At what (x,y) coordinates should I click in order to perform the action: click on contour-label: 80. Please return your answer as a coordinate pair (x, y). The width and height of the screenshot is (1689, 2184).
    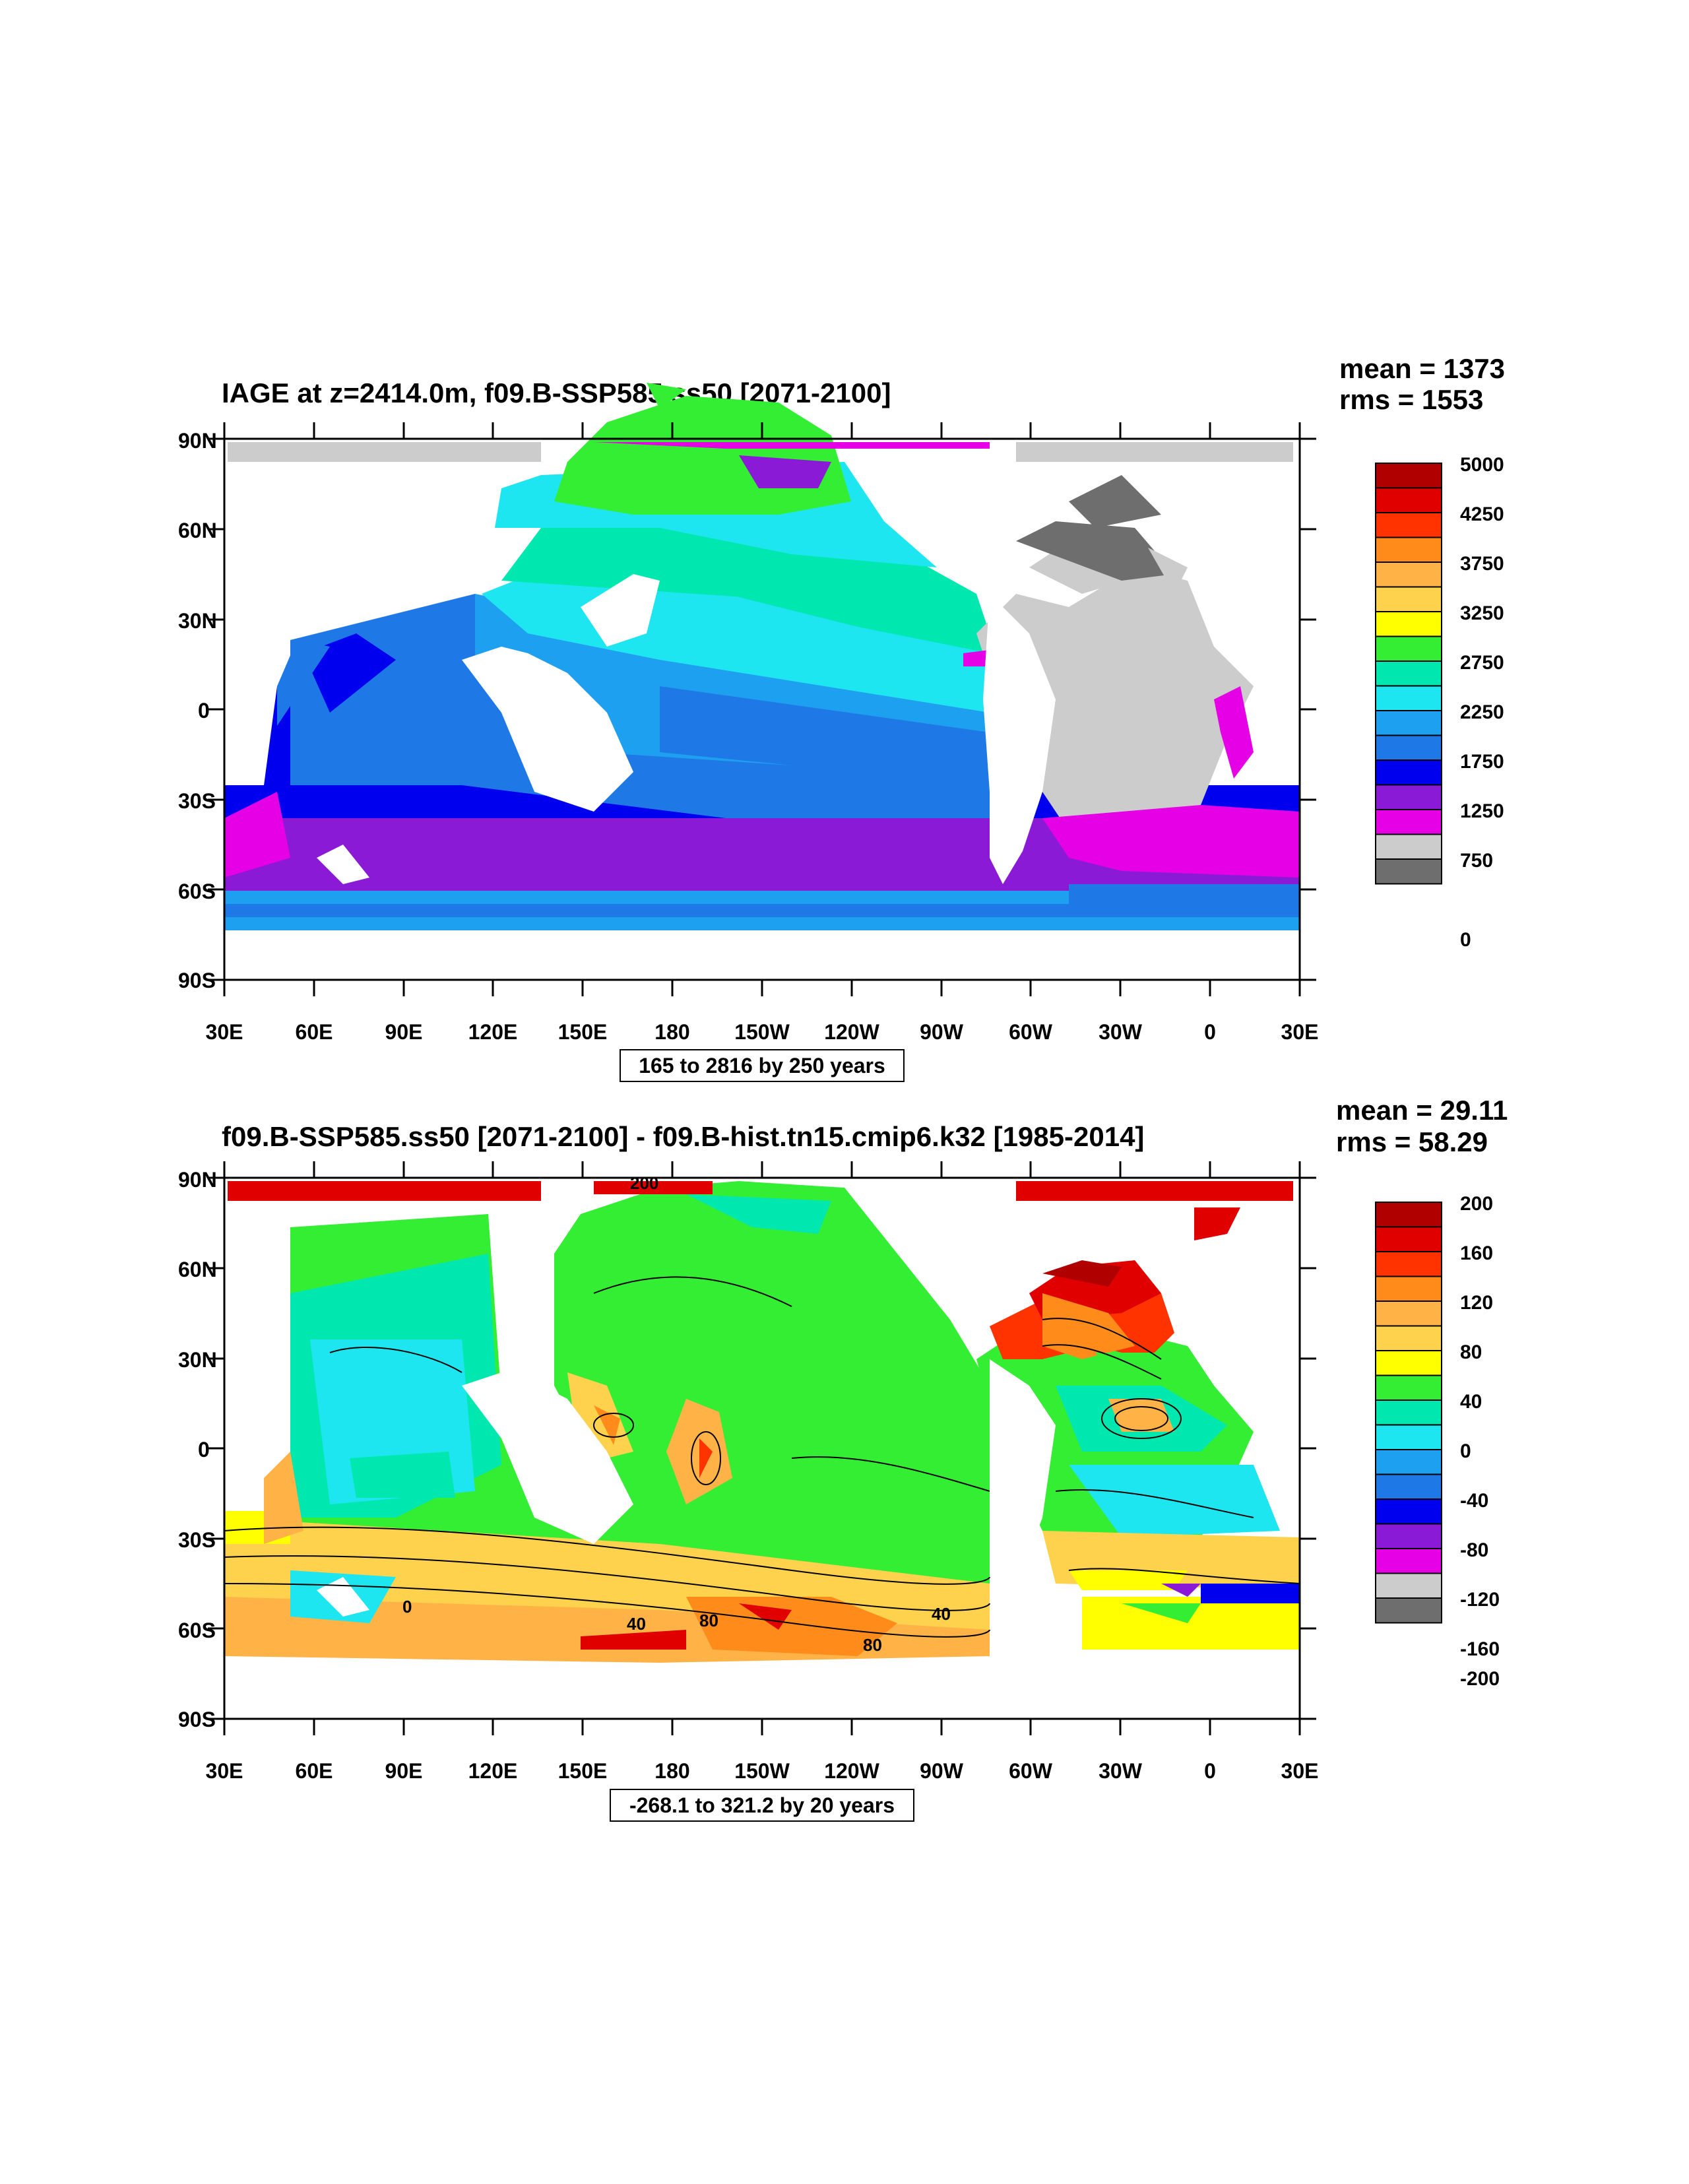
    Looking at the image, I should click on (708, 1620).